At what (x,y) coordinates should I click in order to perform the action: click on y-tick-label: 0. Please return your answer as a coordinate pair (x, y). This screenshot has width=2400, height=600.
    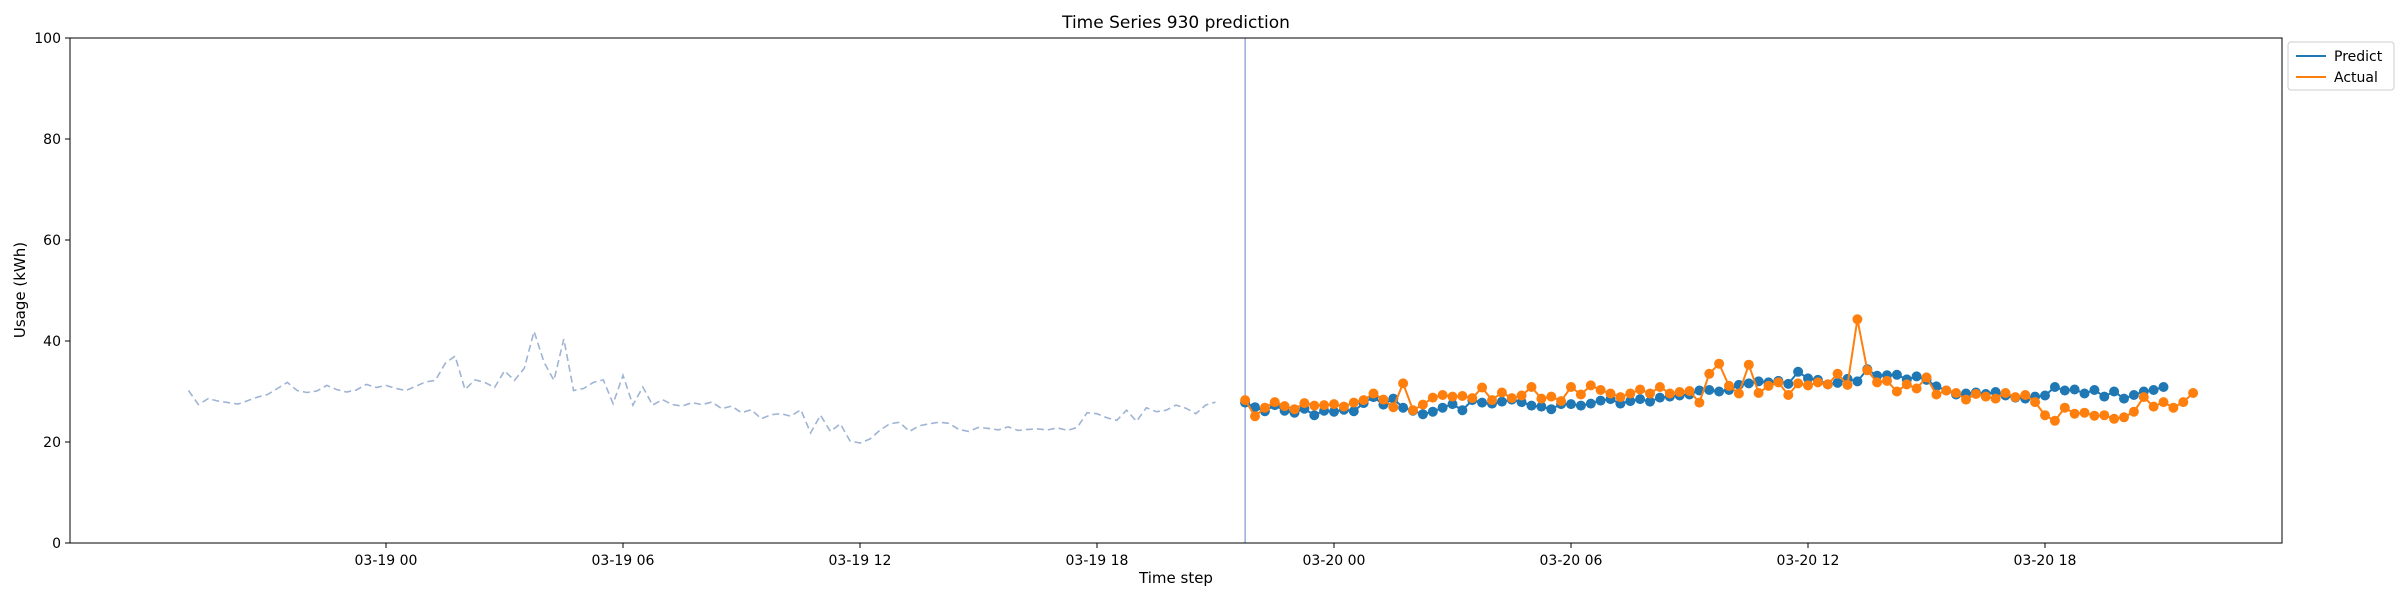
    Looking at the image, I should click on (56, 544).